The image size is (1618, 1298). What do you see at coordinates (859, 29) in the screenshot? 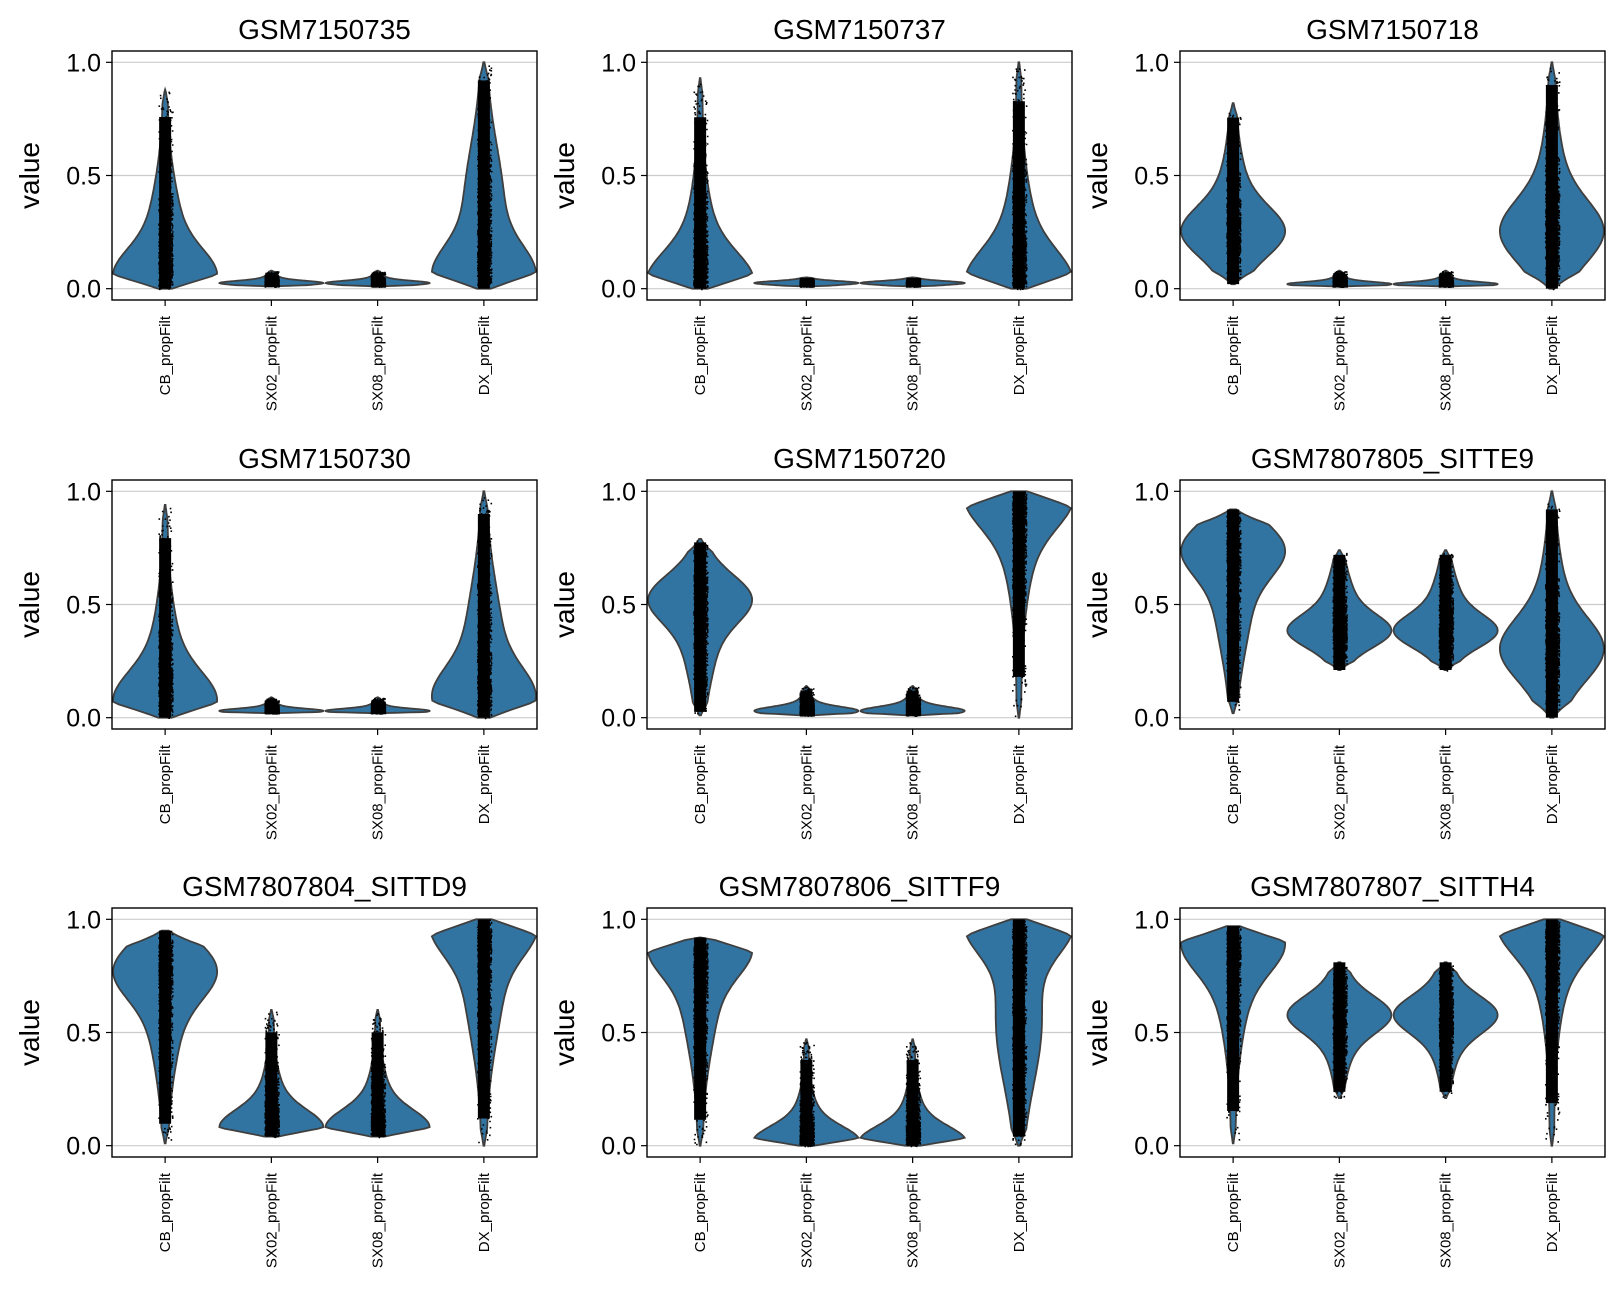
I see `panel-title: GSM7150737` at bounding box center [859, 29].